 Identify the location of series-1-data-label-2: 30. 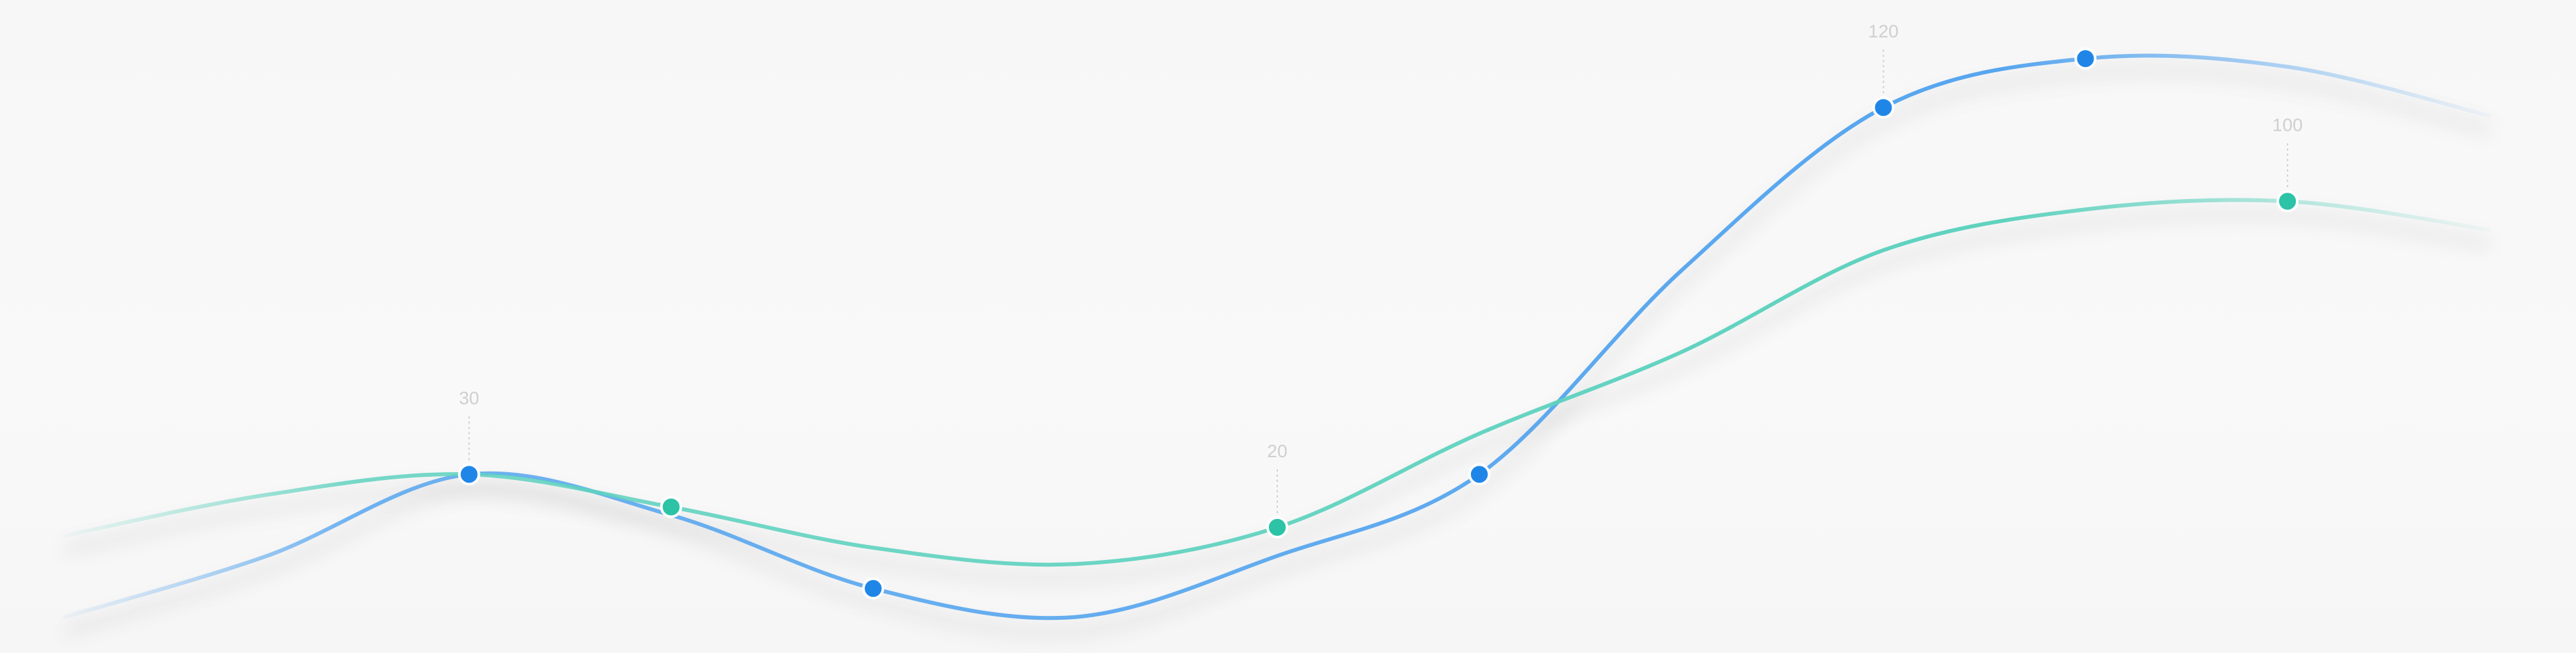
(469, 398).